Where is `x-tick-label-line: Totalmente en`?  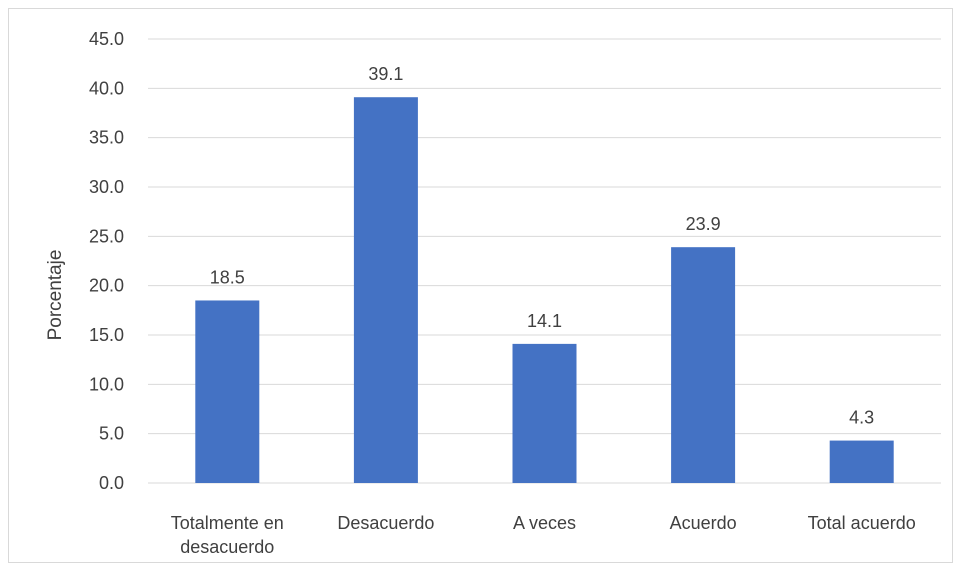 x-tick-label-line: Totalmente en is located at coordinates (227, 523).